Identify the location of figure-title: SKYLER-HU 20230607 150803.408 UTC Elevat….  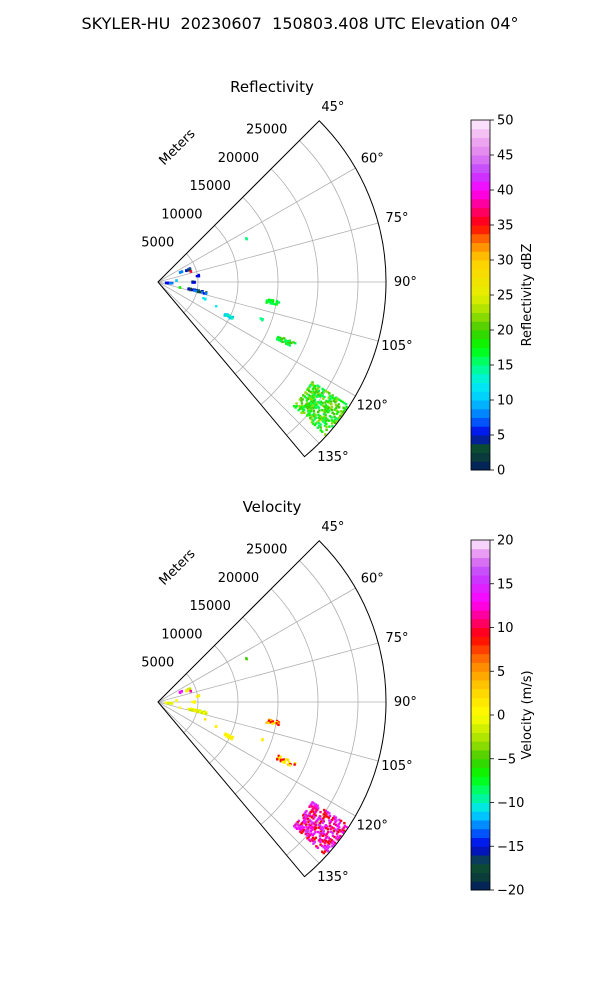
(300, 23).